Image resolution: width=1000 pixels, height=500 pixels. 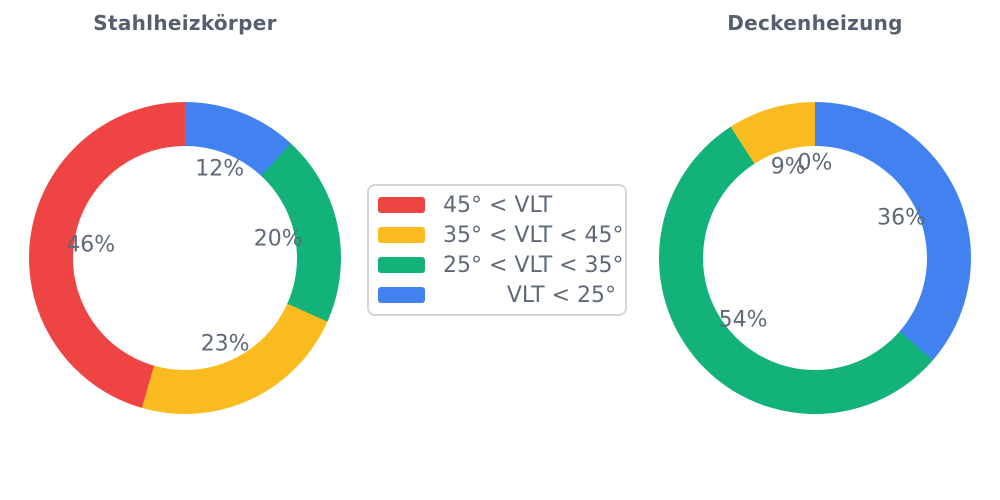 I want to click on legend-item: 35° < VLT < 45°, so click(x=501, y=235).